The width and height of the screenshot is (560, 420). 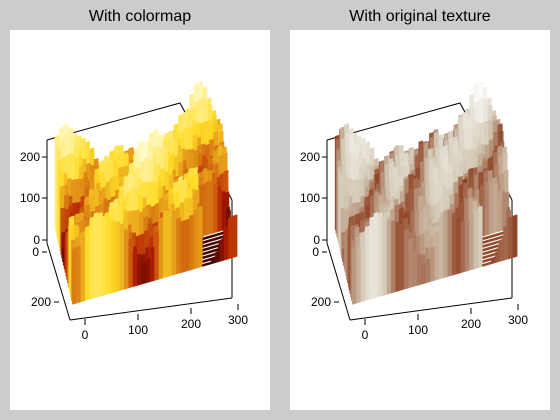 What do you see at coordinates (321, 302) in the screenshot?
I see `y-tick-label: 200` at bounding box center [321, 302].